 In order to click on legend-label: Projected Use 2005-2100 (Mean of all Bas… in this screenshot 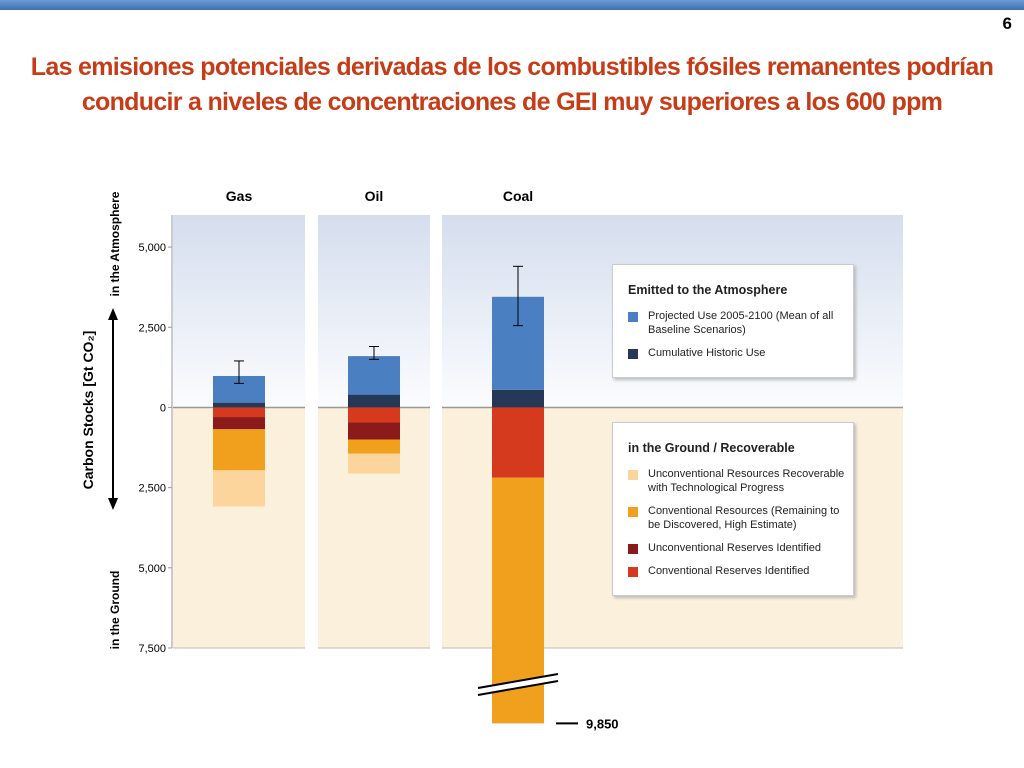, I will do `click(741, 323)`.